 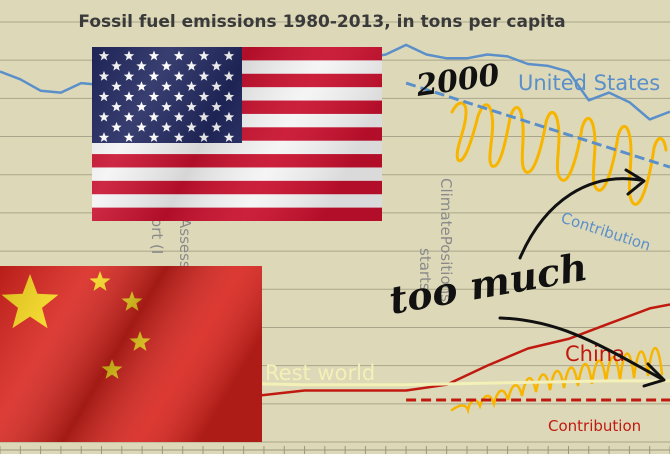 I want to click on climatepositions-label: ClimatePositions, so click(x=446, y=240).